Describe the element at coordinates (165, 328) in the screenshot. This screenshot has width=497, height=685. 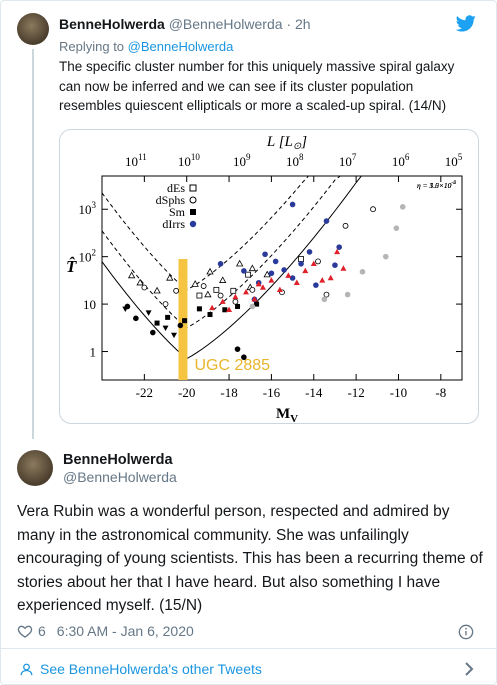
I see `point-black-triangle` at that location.